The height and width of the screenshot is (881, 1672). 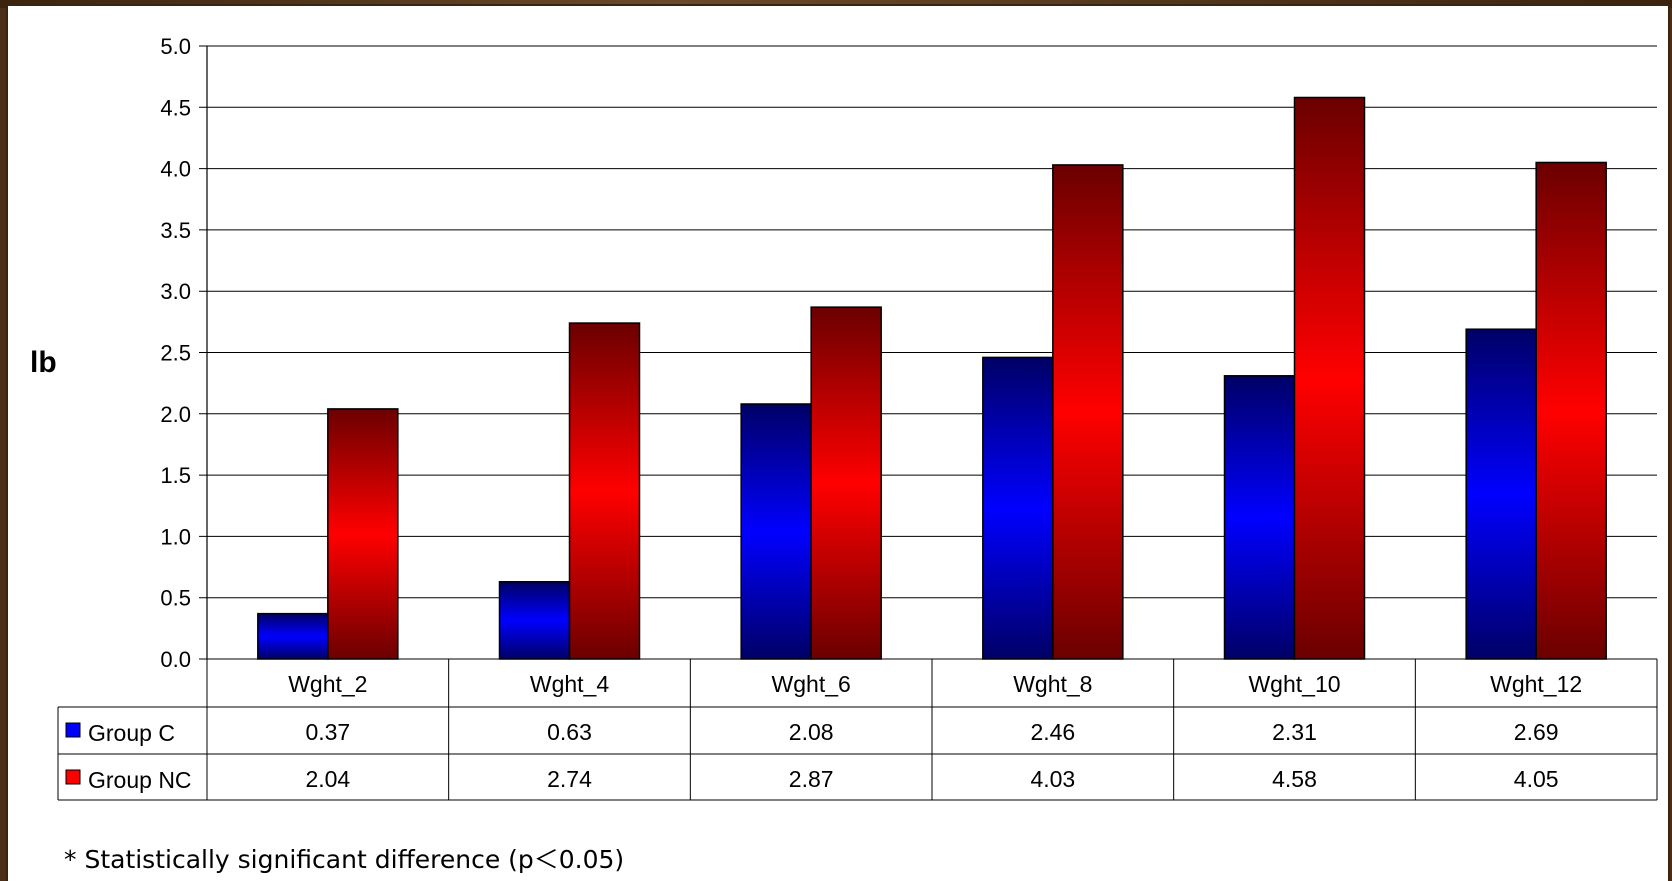 I want to click on data-table-value: 2.87, so click(x=811, y=779).